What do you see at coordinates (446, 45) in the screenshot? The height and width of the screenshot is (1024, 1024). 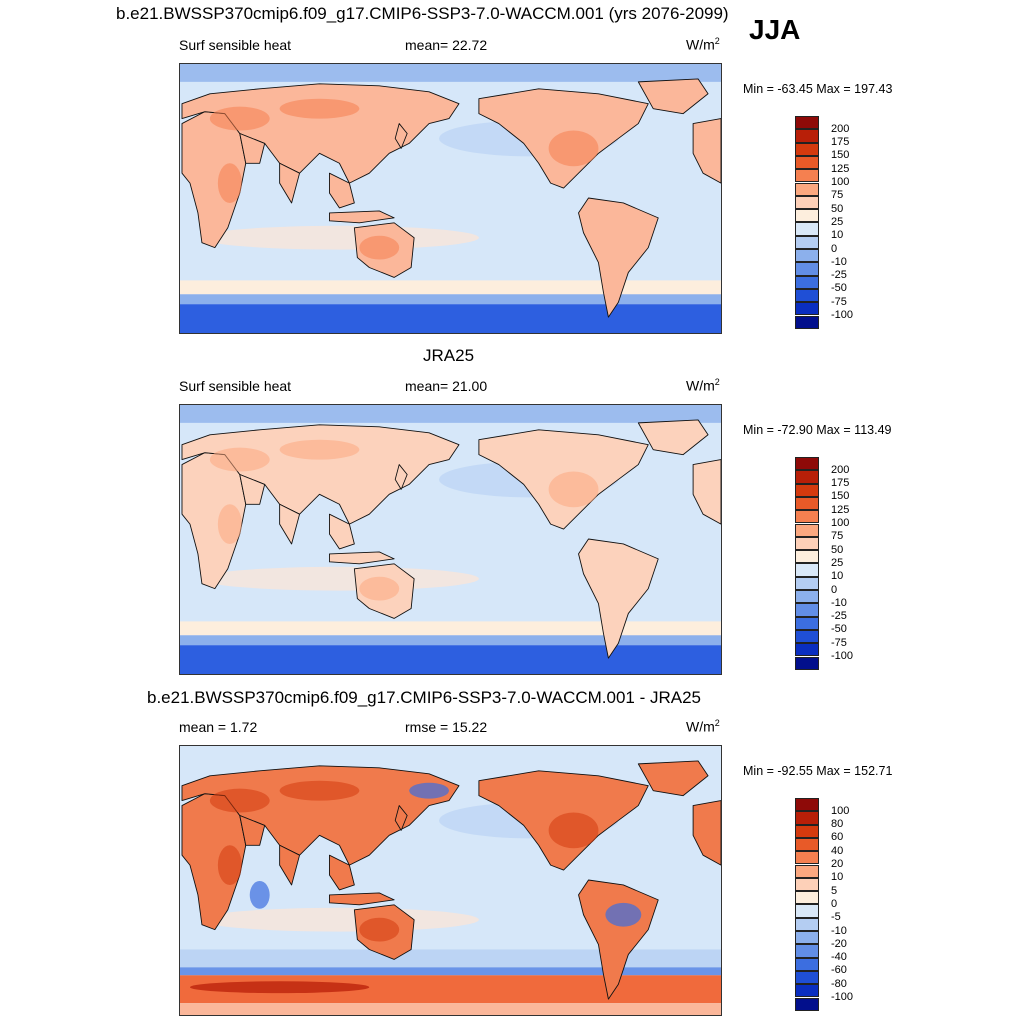 I see `mean-label: mean= 22.72` at bounding box center [446, 45].